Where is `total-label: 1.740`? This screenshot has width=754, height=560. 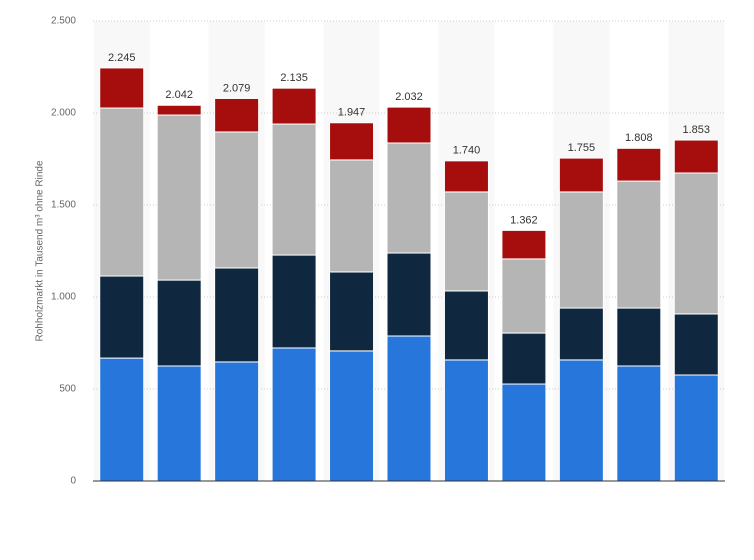
total-label: 1.740 is located at coordinates (467, 151).